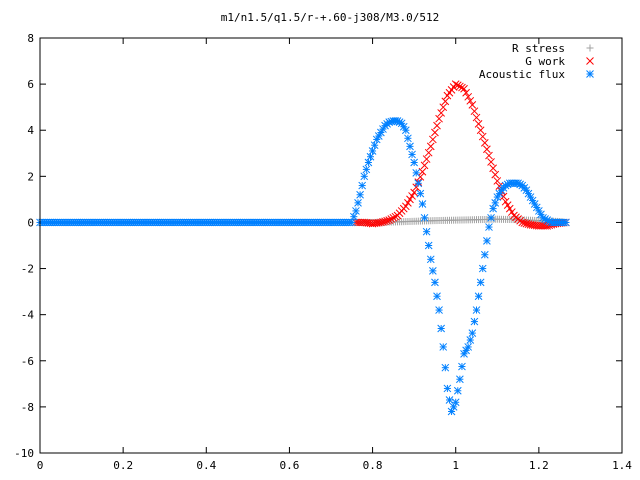  Describe the element at coordinates (30, 84) in the screenshot. I see `y-tick-label: 6` at that location.